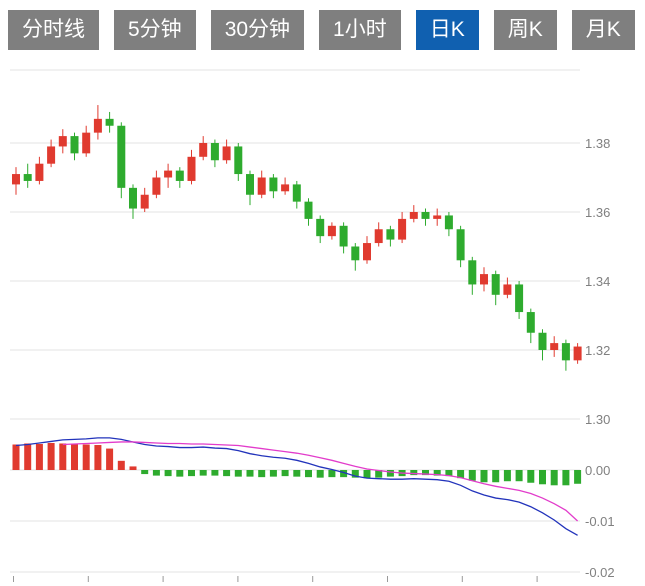  I want to click on macd-axis-label: -0.02, so click(600, 572).